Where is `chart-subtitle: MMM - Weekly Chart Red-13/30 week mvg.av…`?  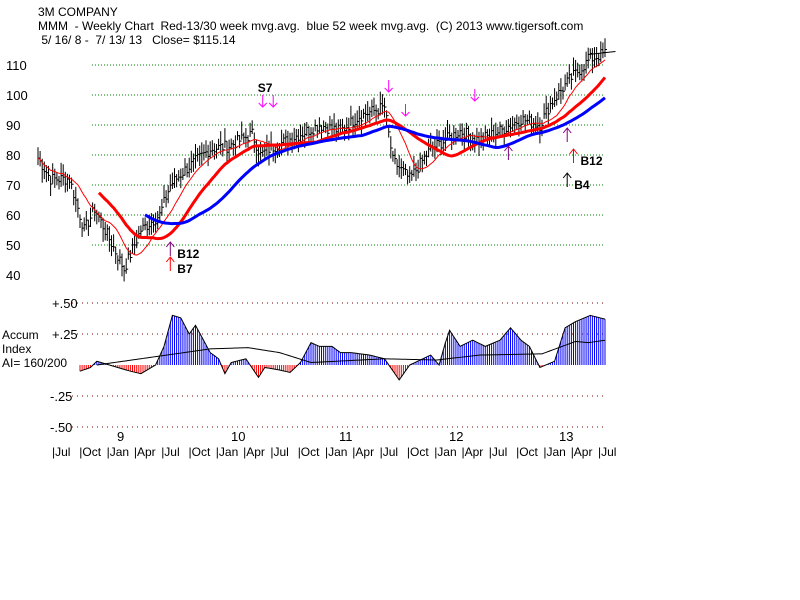 chart-subtitle: MMM - Weekly Chart Red-13/30 week mvg.av… is located at coordinates (311, 26).